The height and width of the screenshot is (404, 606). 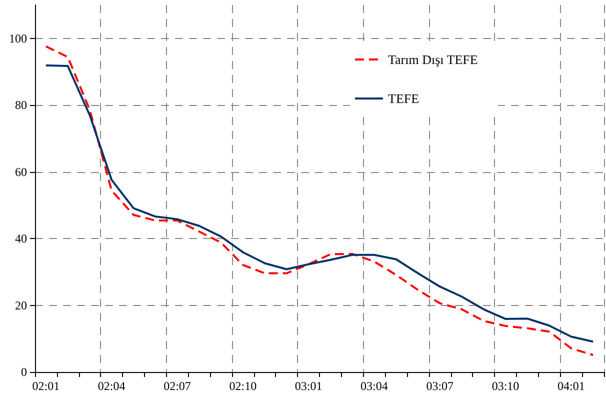 I want to click on x-tick-label: 02:10, so click(x=243, y=386).